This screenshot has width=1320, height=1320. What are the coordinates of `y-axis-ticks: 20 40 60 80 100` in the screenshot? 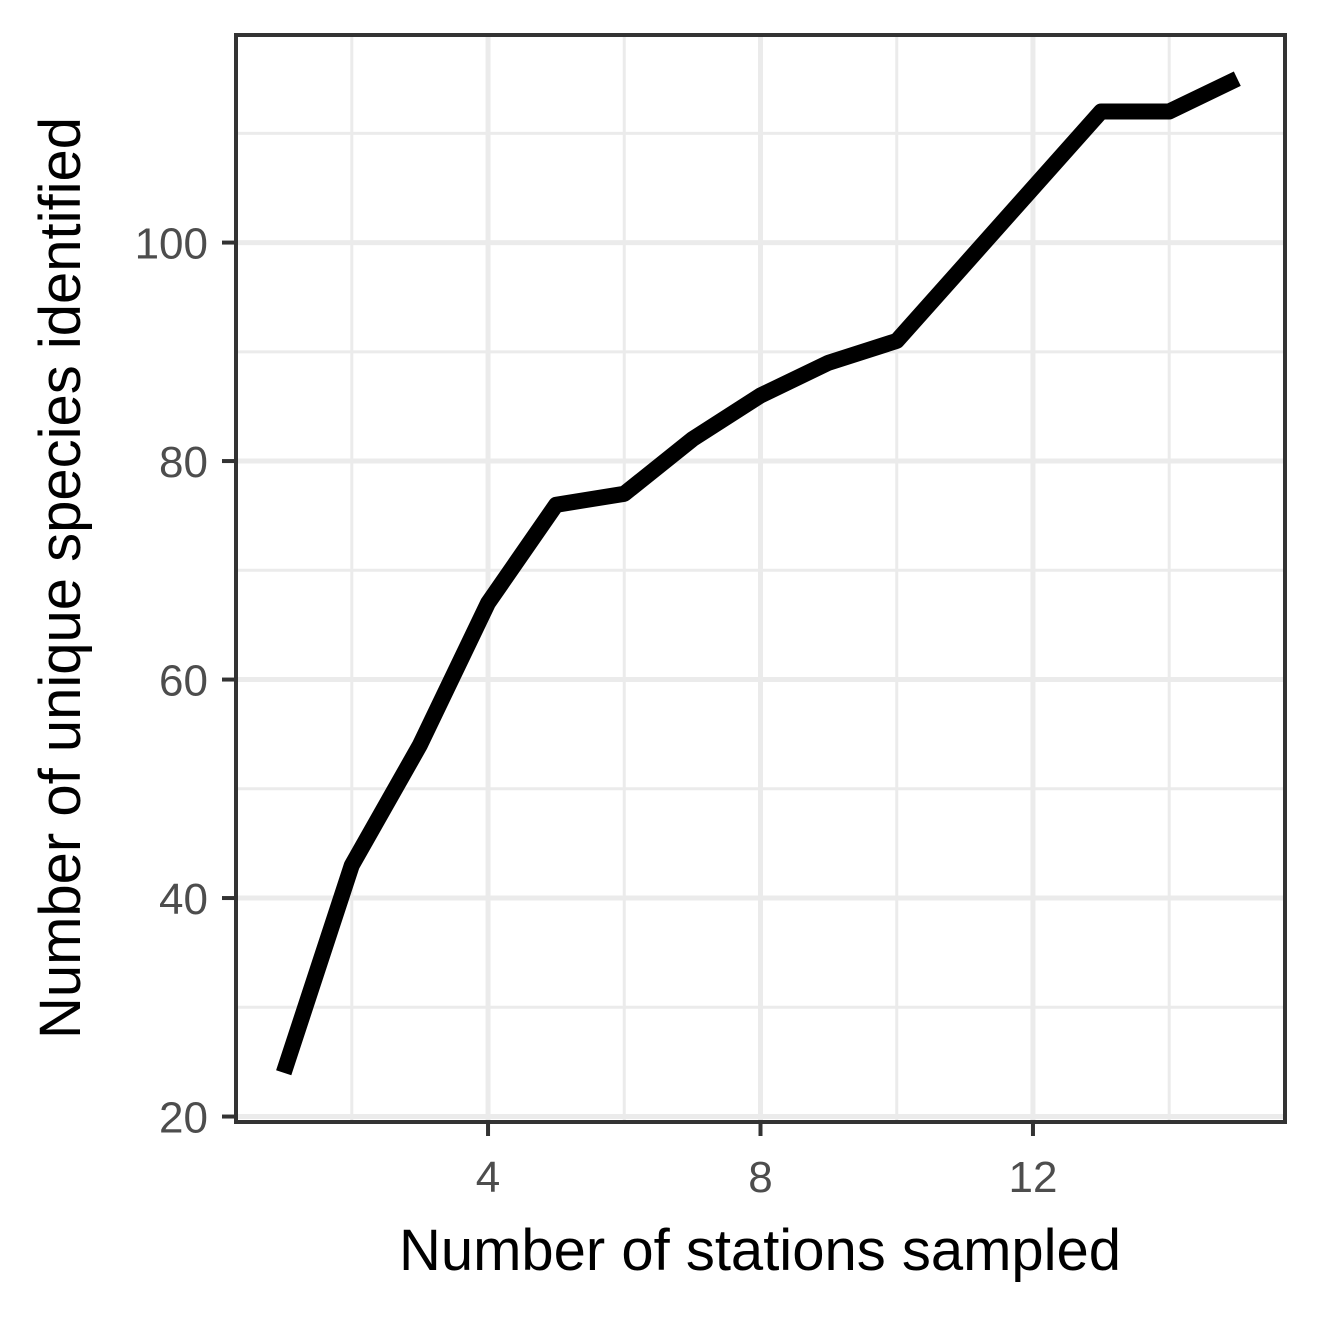 It's located at (185, 681).